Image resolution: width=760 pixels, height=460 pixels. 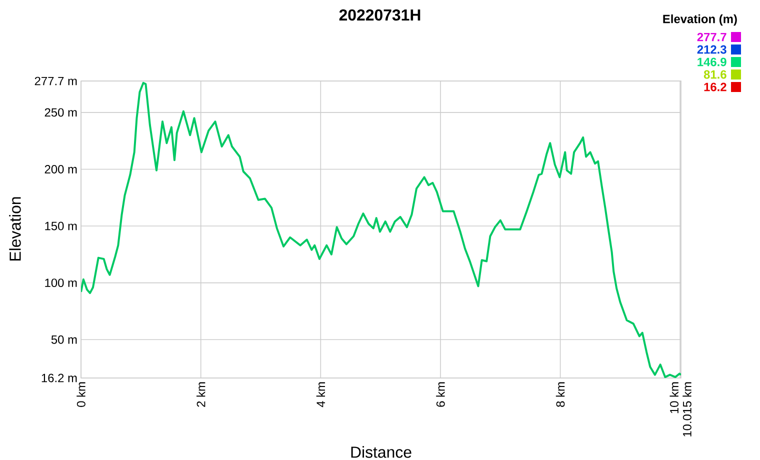 I want to click on y-tick-label: 200 m, so click(x=60, y=169).